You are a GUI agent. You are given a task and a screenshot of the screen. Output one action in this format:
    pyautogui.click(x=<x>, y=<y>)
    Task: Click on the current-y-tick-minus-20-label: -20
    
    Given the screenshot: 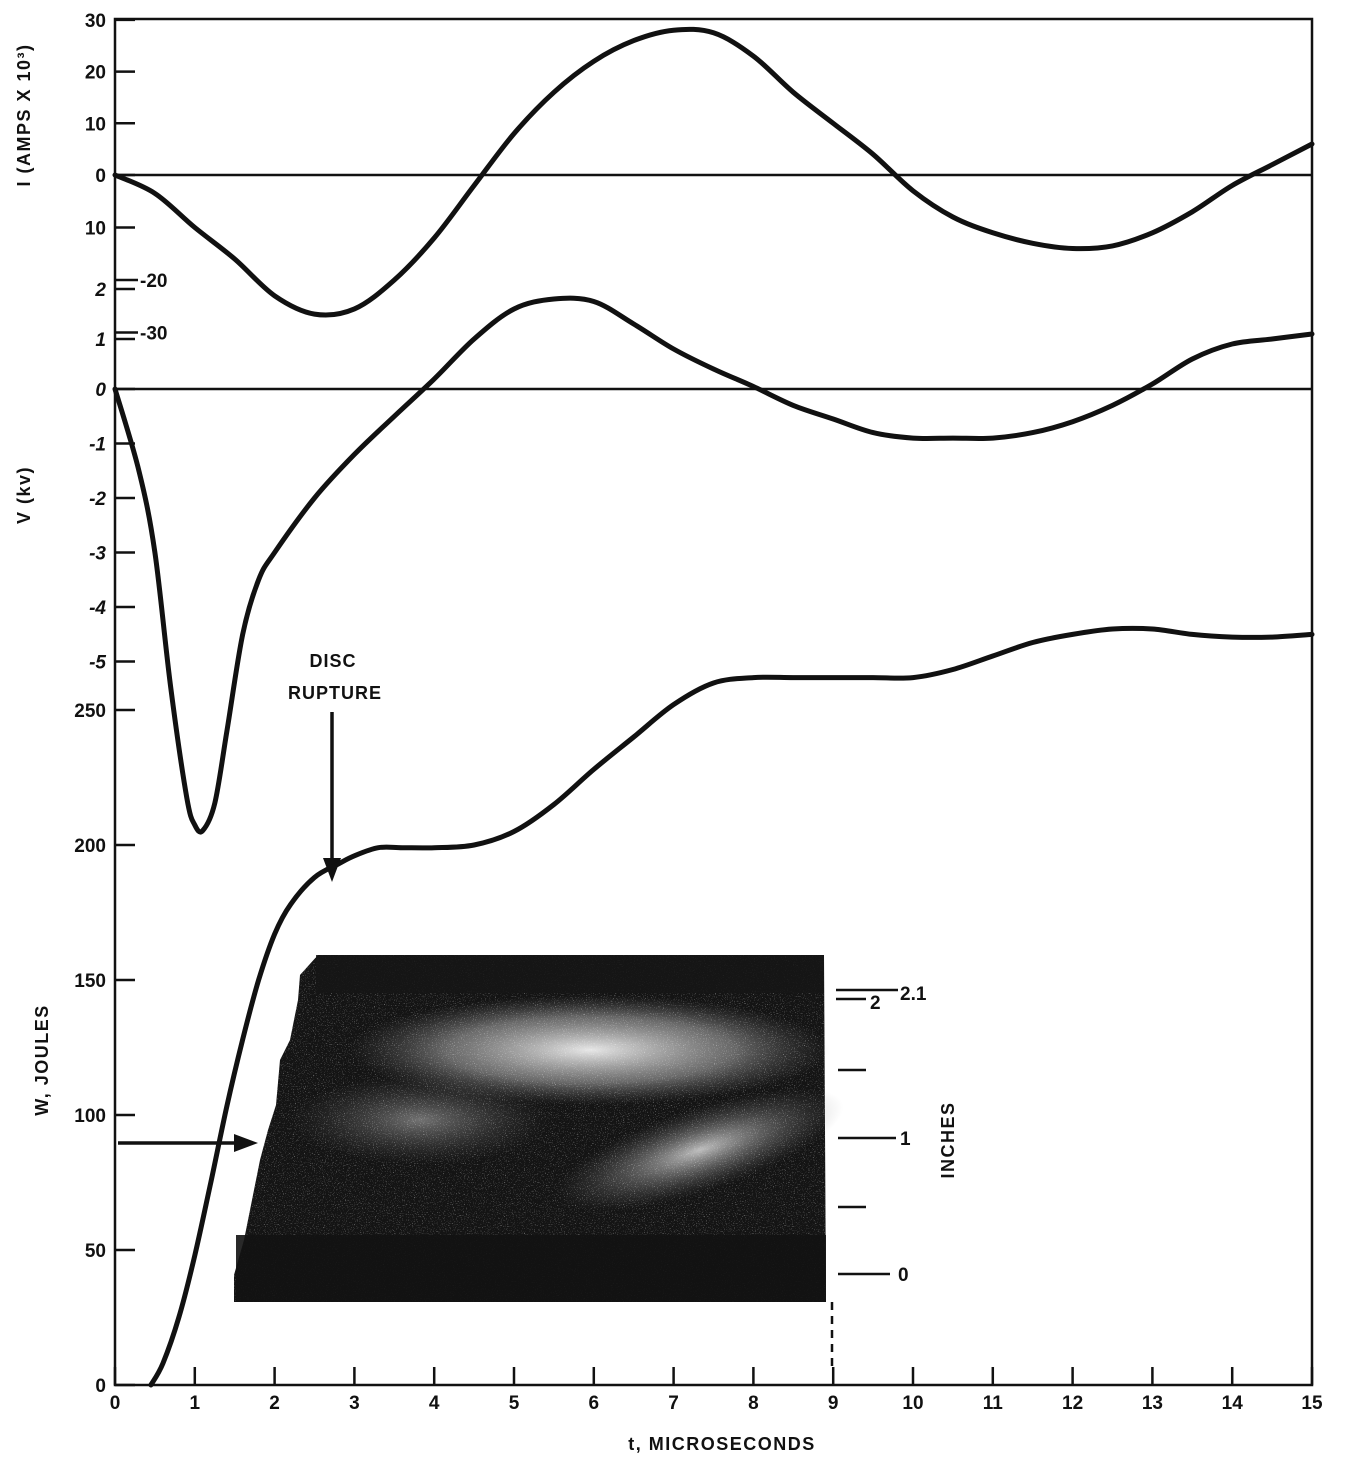 What is the action you would take?
    pyautogui.click(x=153, y=281)
    